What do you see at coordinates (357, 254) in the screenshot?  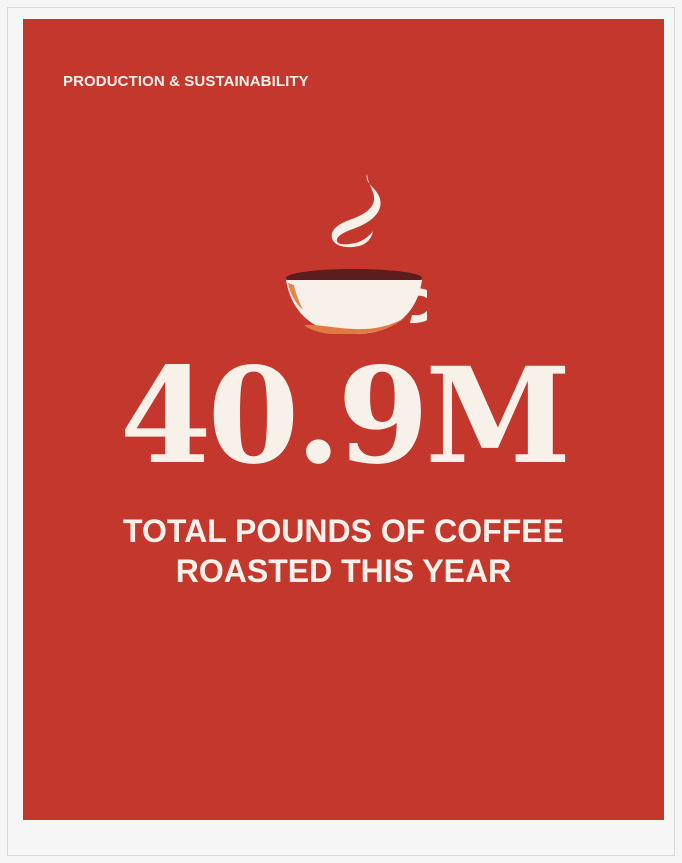 I see `coffee-cup-icon` at bounding box center [357, 254].